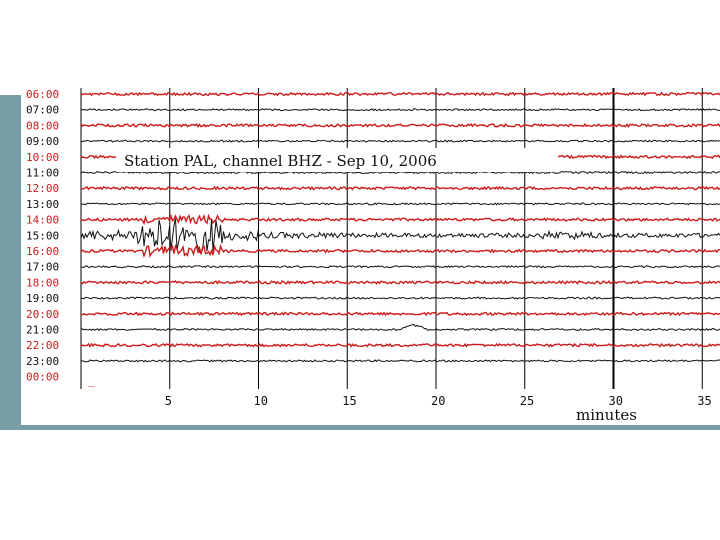 The height and width of the screenshot is (540, 720). Describe the element at coordinates (704, 401) in the screenshot. I see `x-tick-label: 35` at that location.